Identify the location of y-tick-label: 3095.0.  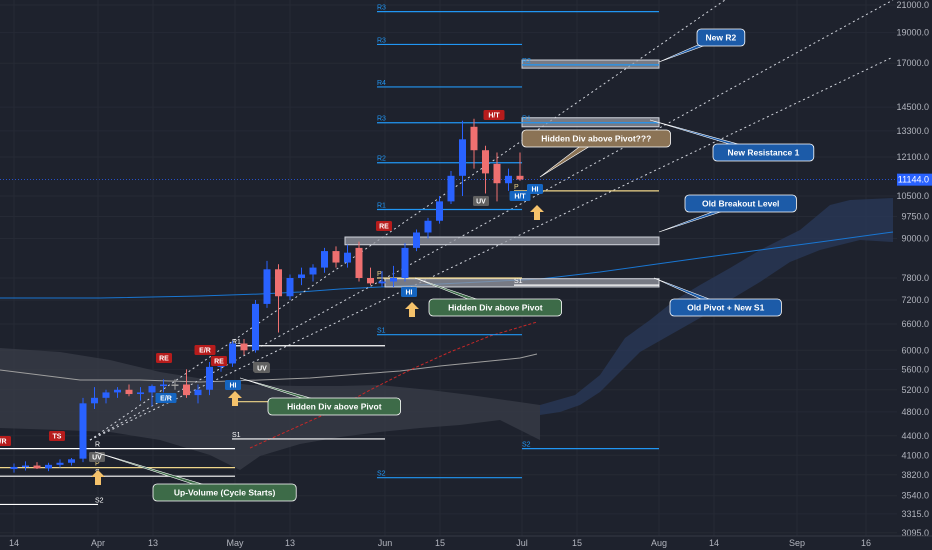
(915, 533).